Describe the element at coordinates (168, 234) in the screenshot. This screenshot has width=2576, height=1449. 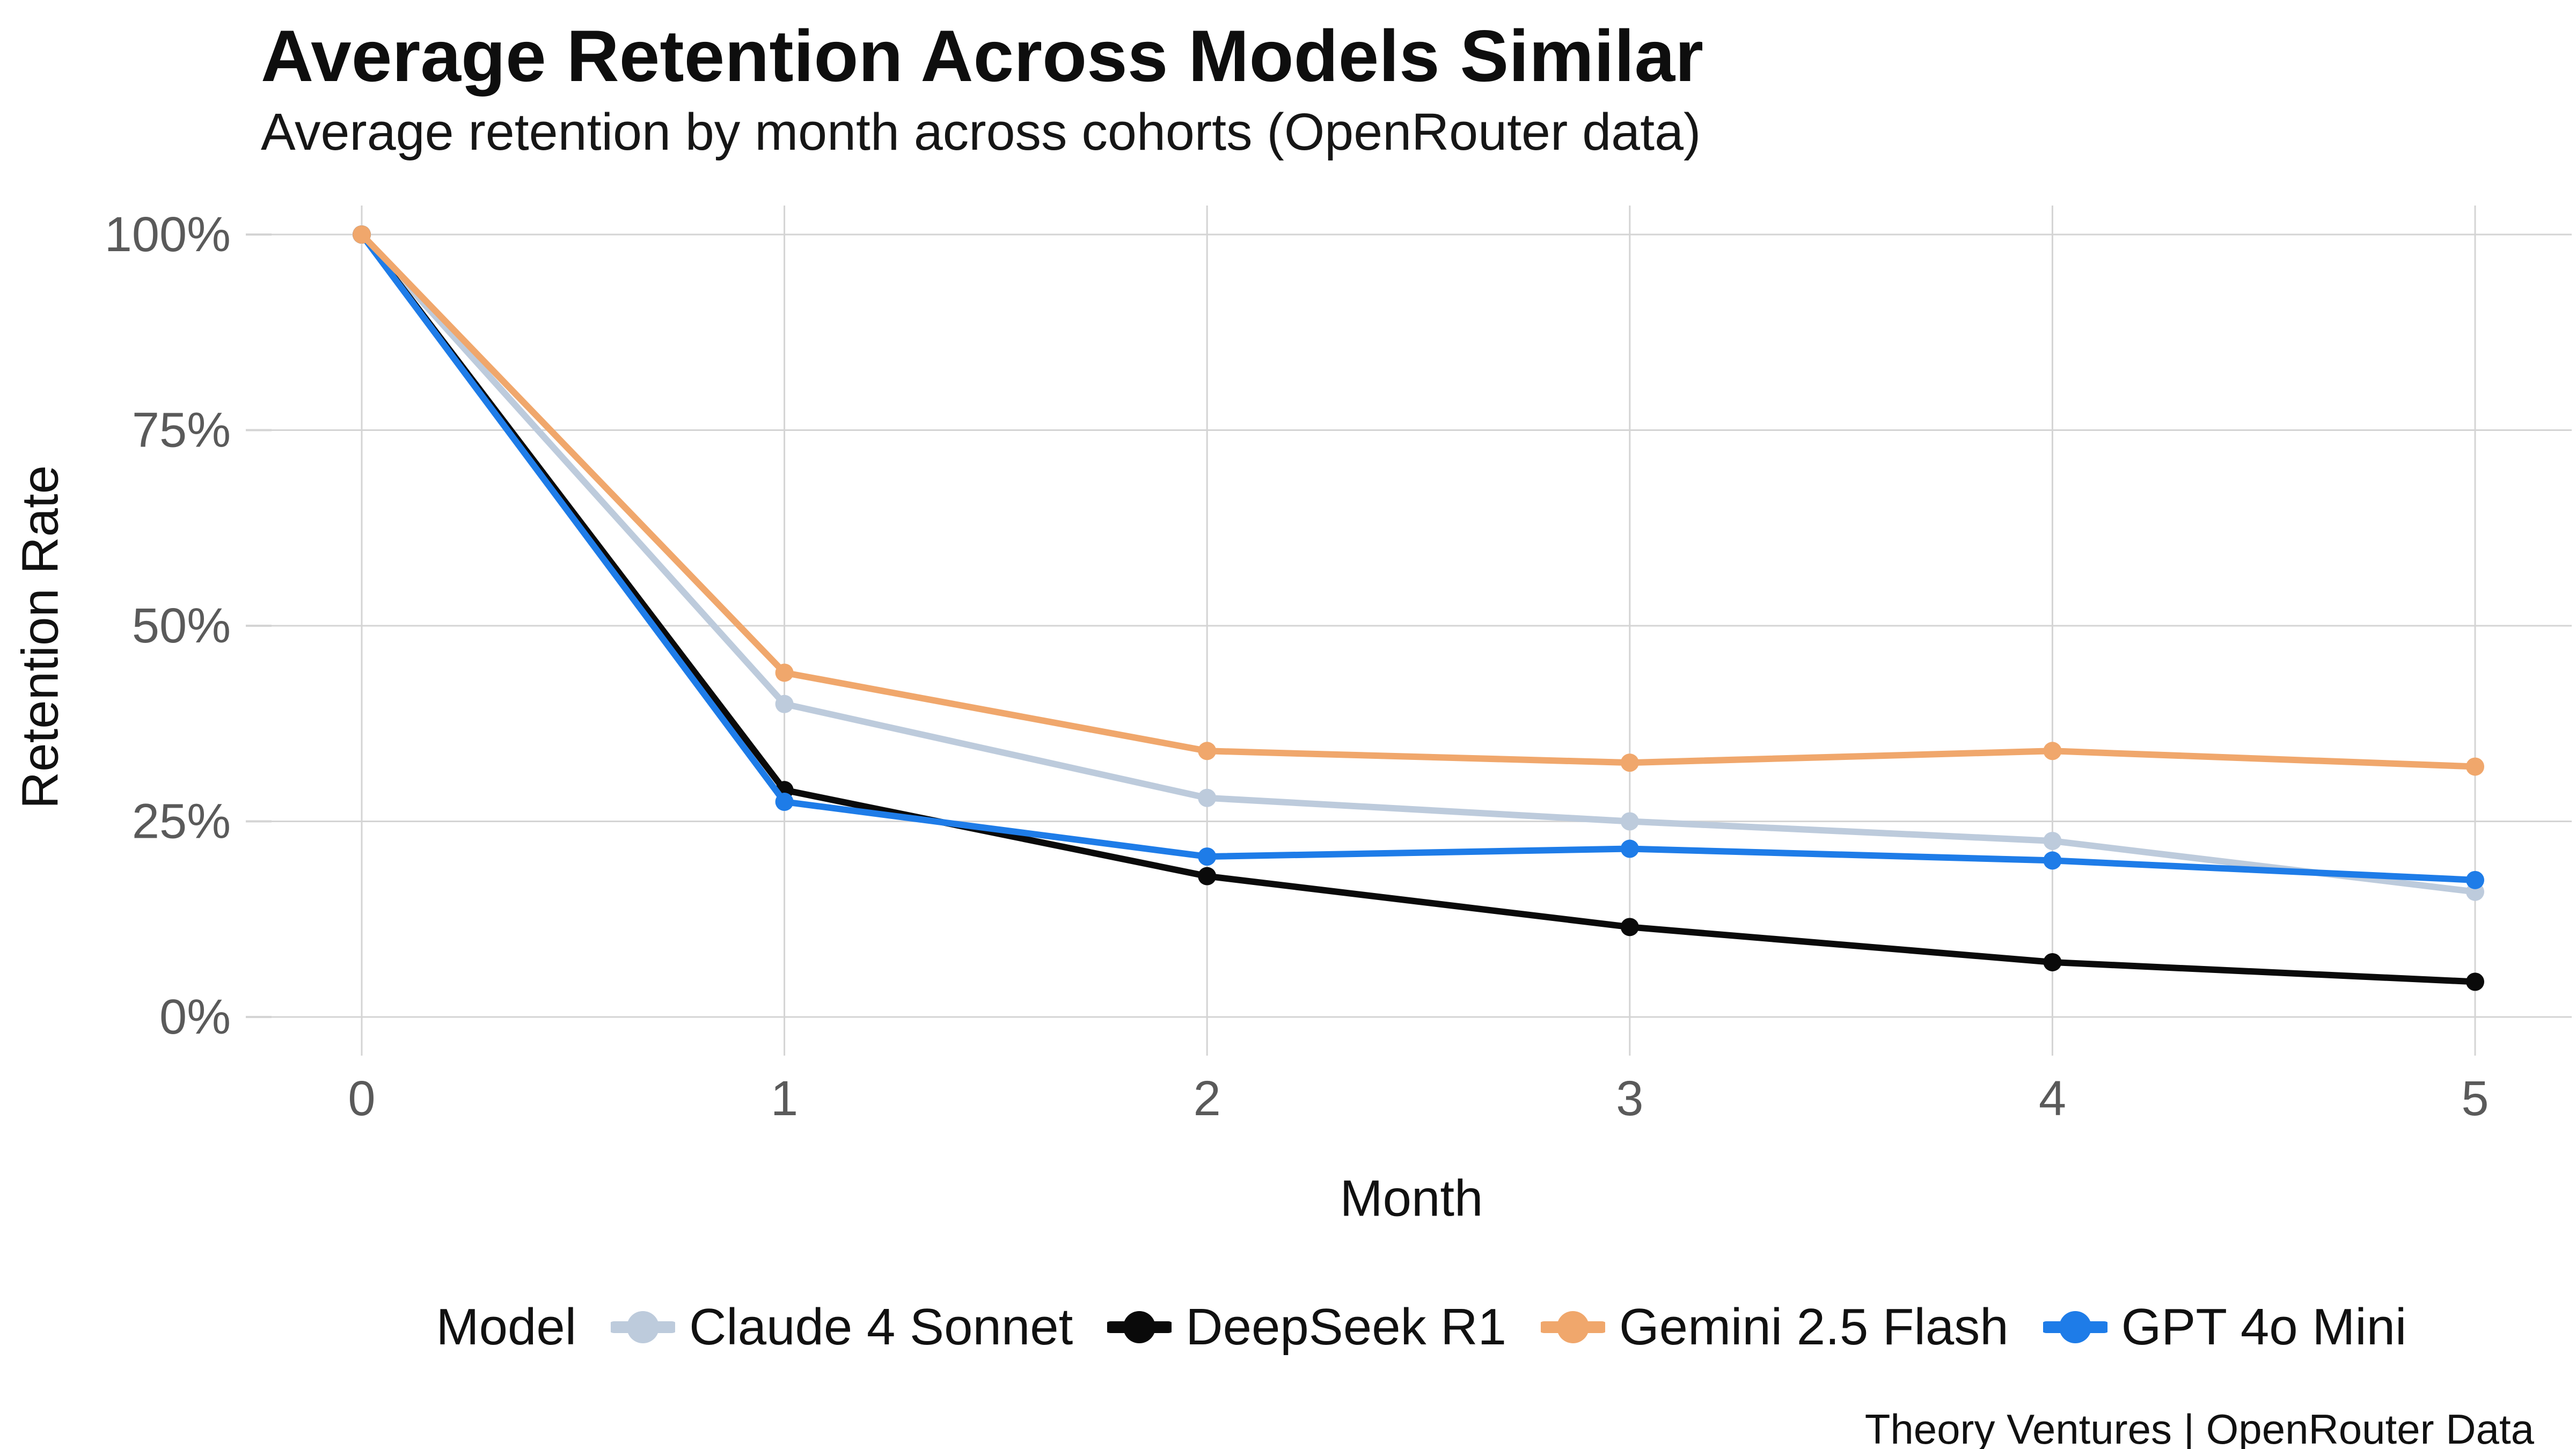
I see `y-tick-label: 100%` at that location.